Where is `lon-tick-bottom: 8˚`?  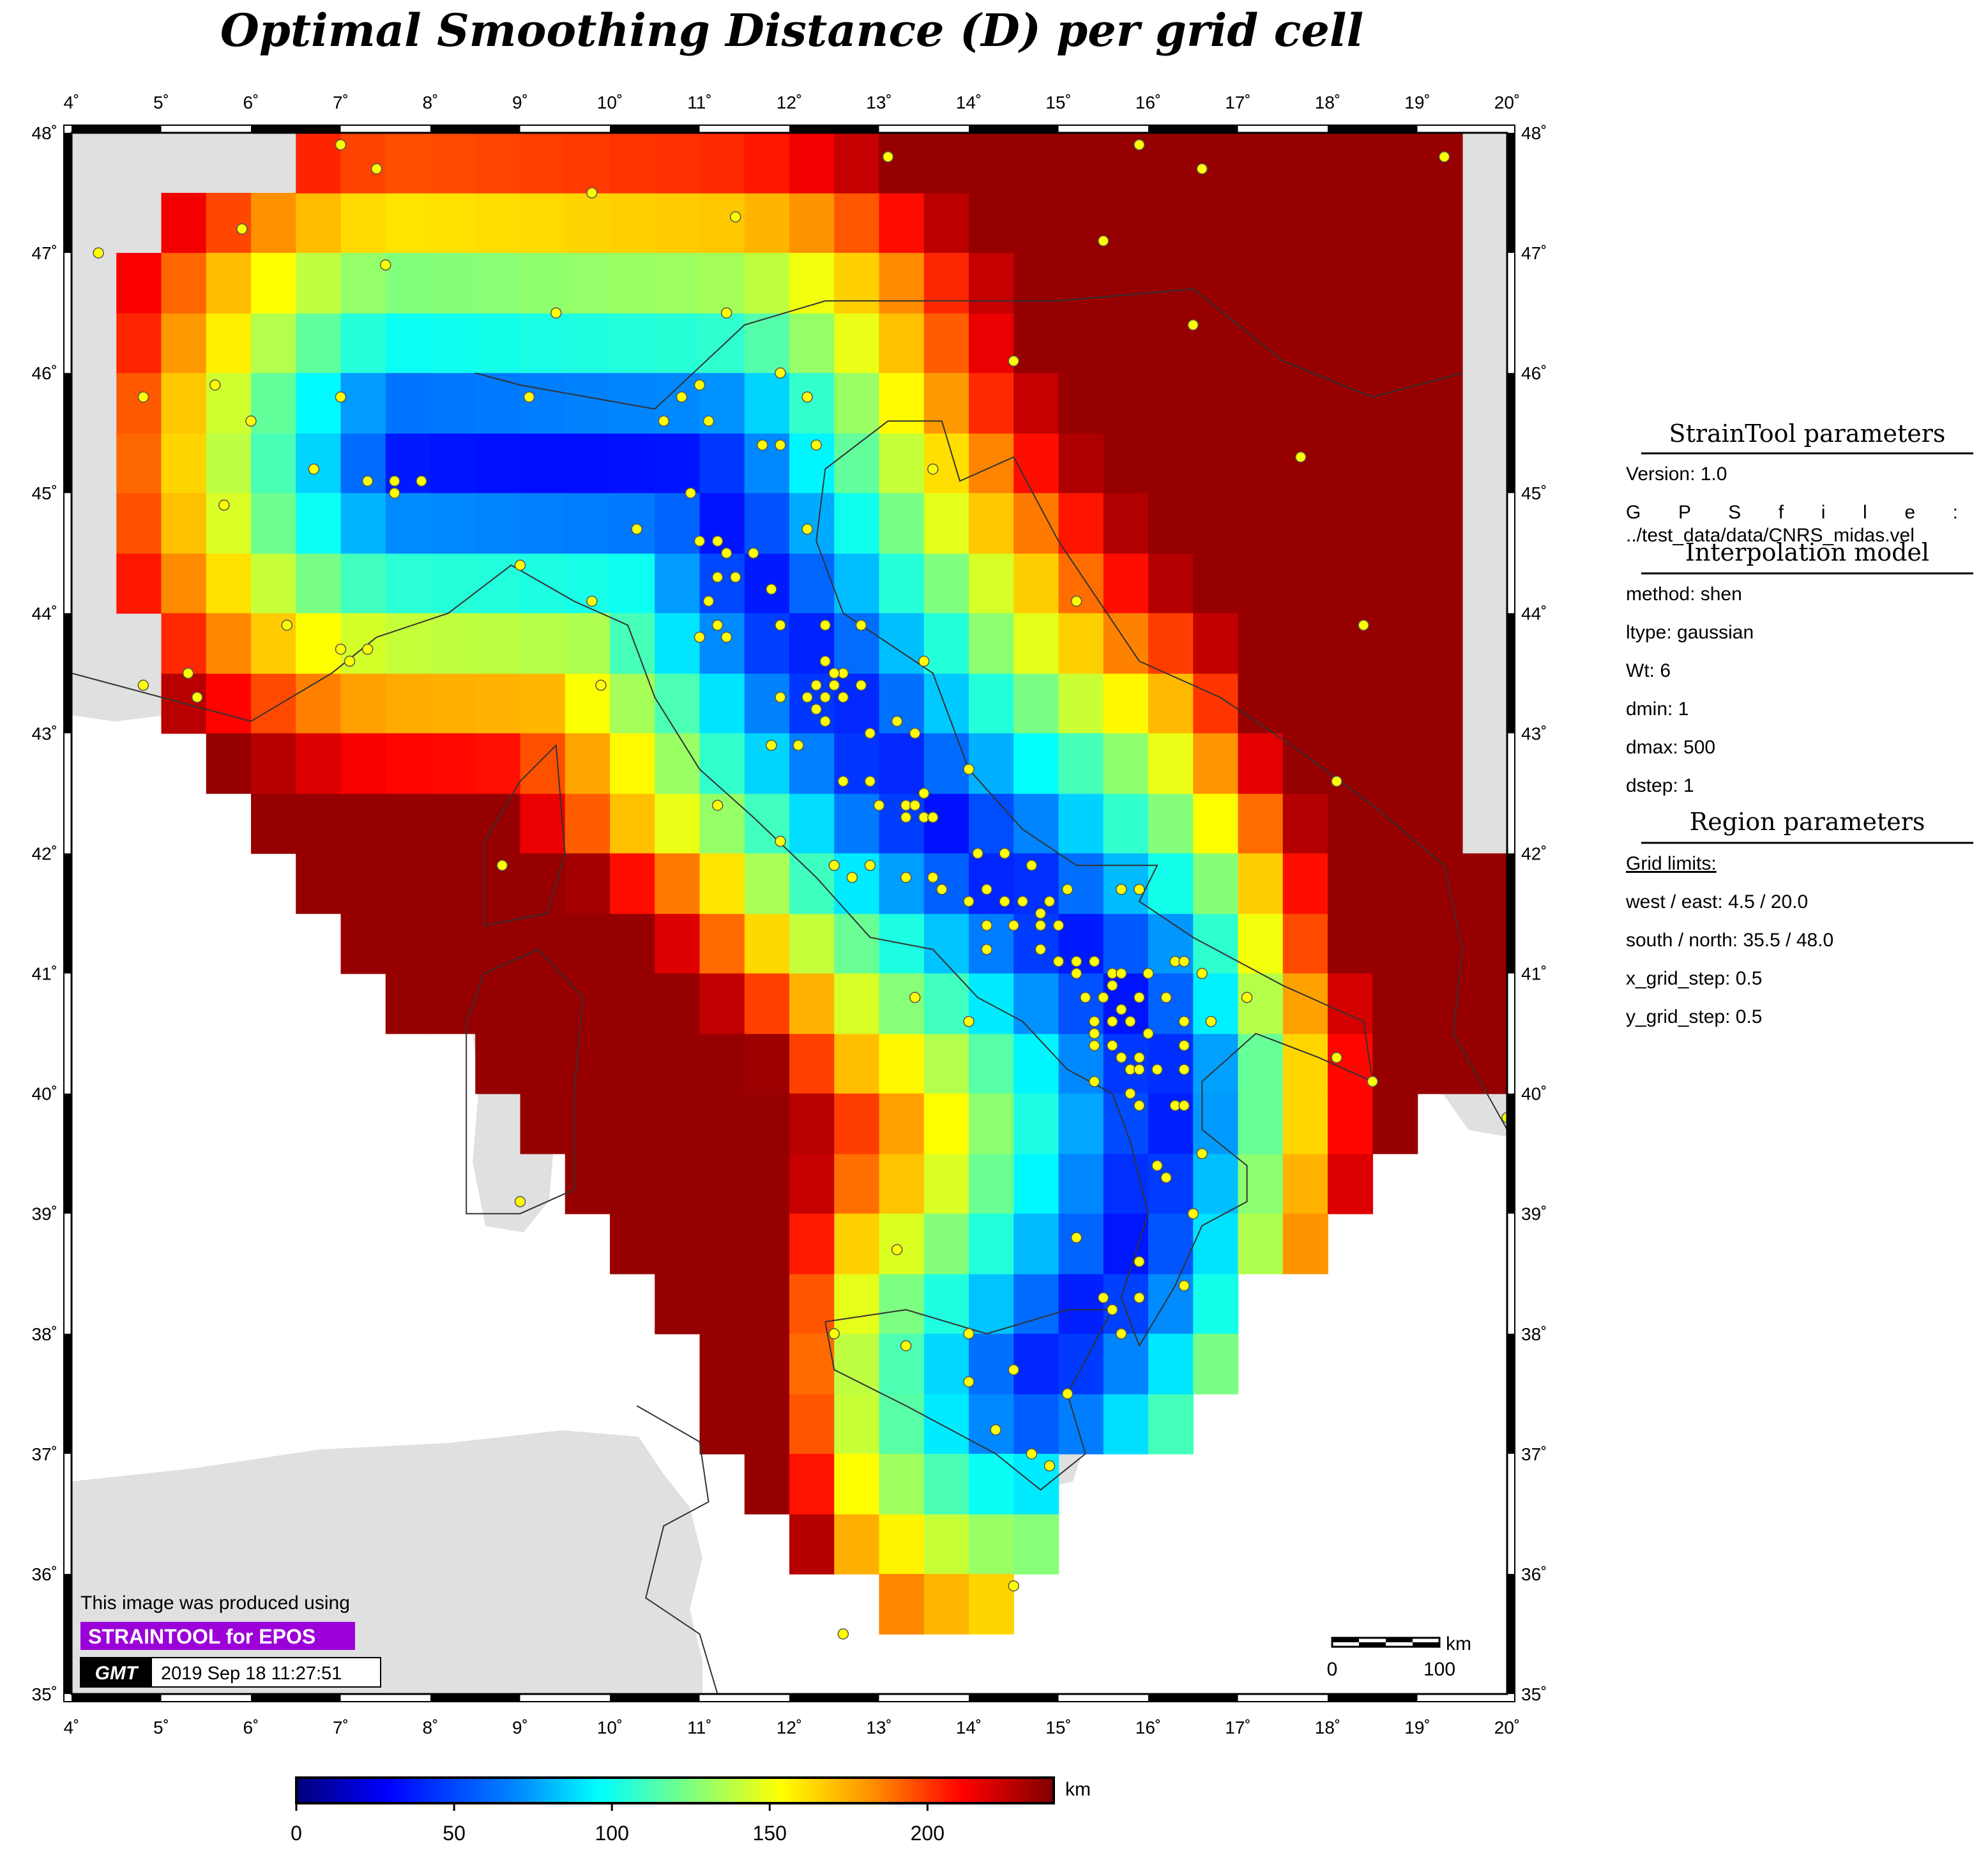 lon-tick-bottom: 8˚ is located at coordinates (431, 1727).